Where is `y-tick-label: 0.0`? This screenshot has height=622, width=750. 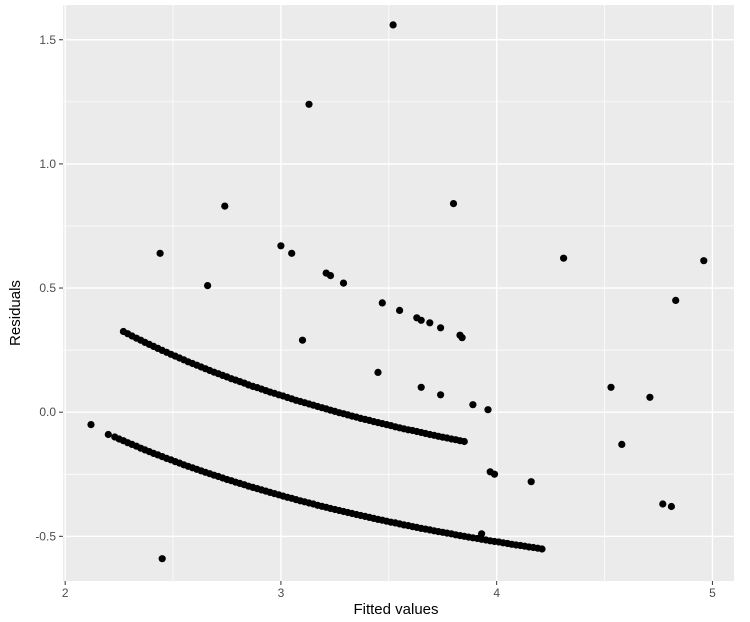 y-tick-label: 0.0 is located at coordinates (47, 412).